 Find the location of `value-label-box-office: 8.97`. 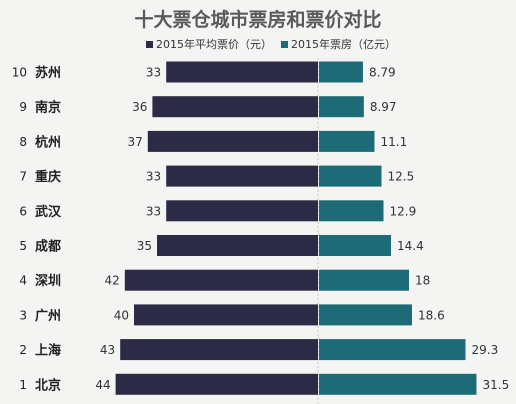

value-label-box-office: 8.97 is located at coordinates (383, 107).